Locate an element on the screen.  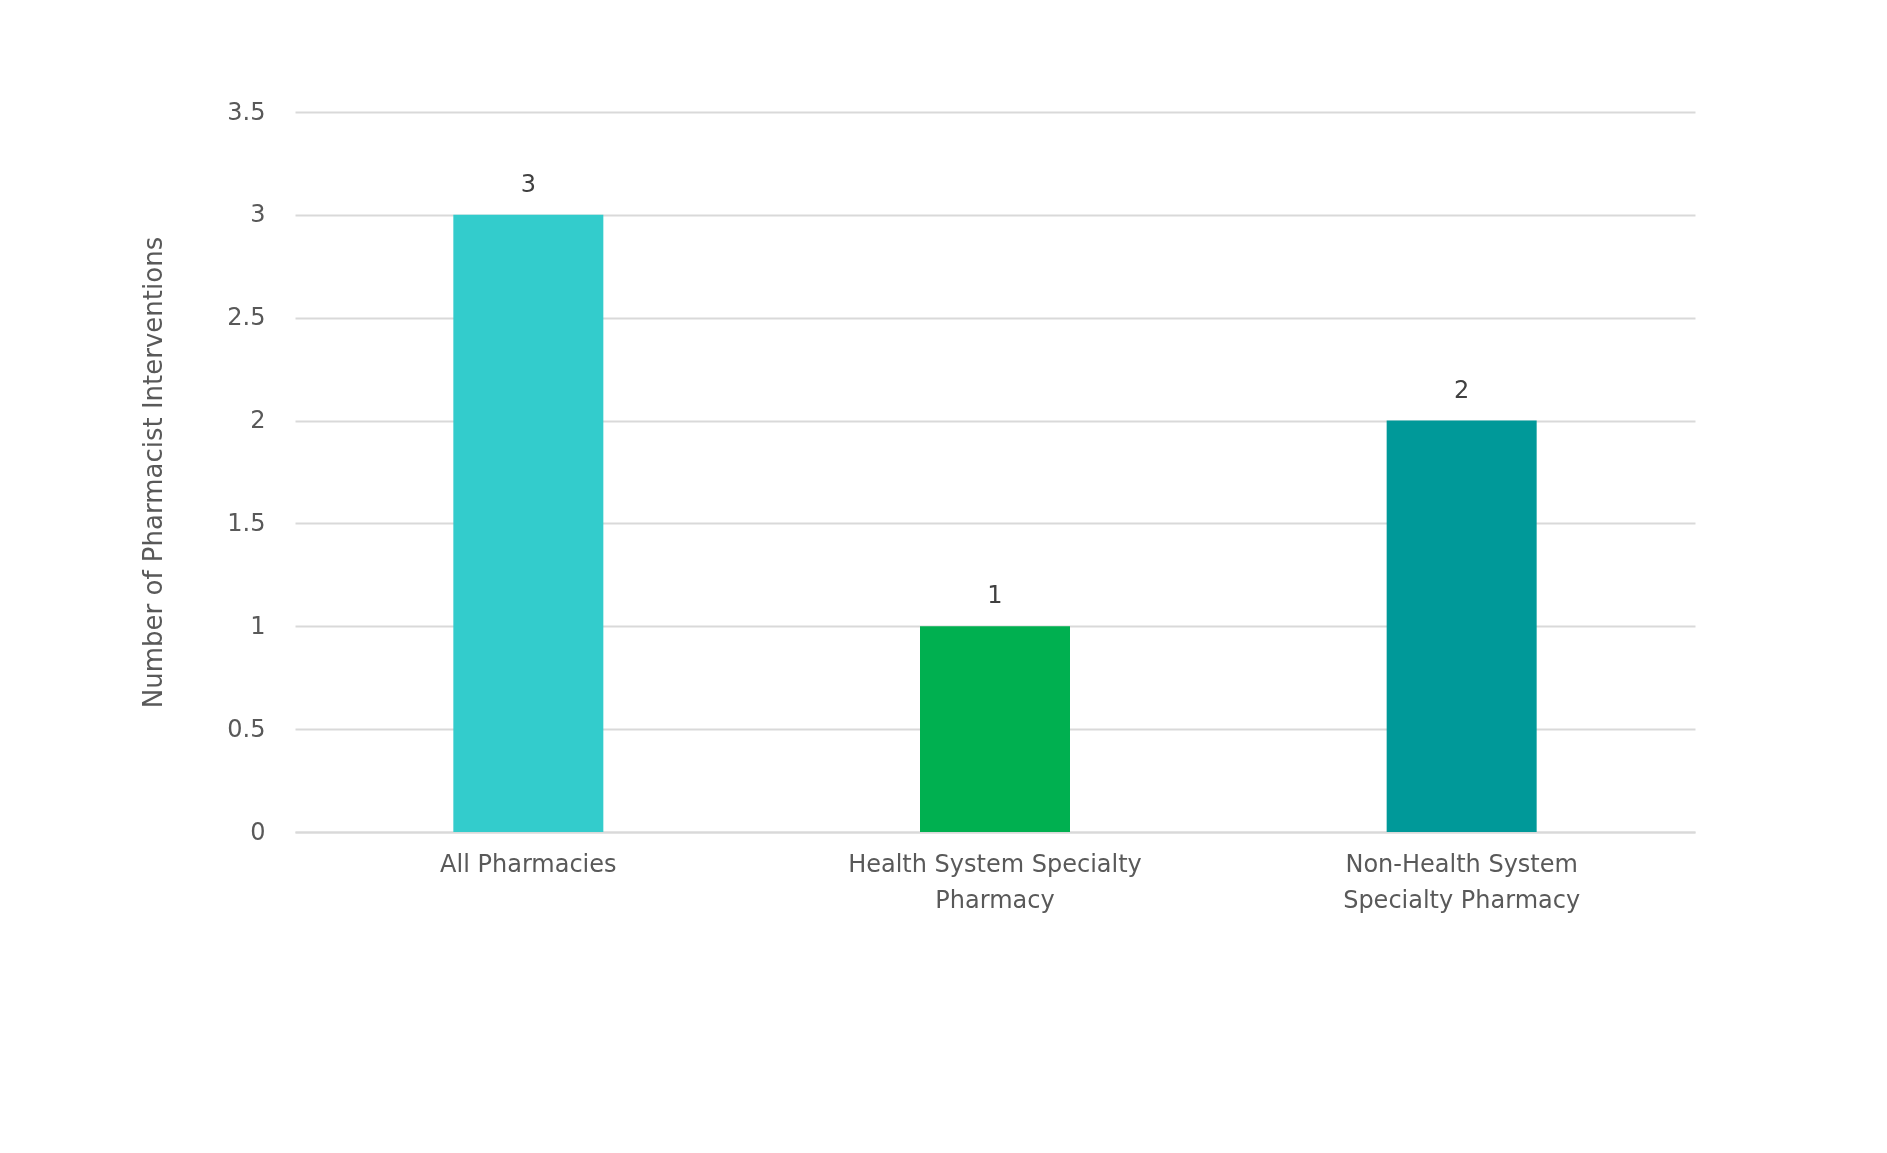
y-tick-label: 0 is located at coordinates (258, 831).